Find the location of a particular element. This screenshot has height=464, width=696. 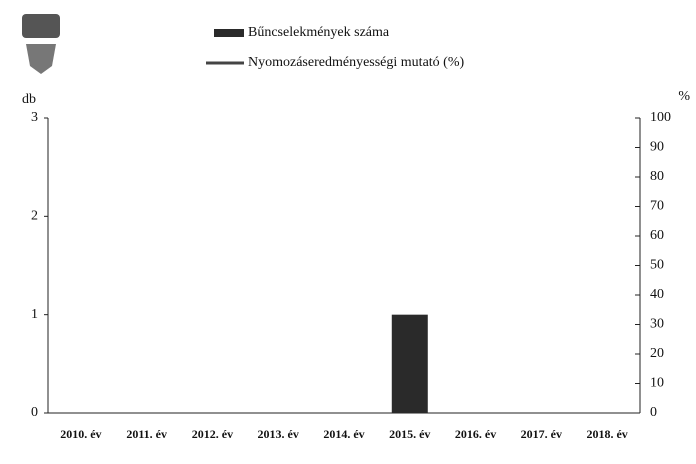

x-tick-label: 2013. év is located at coordinates (278, 434).